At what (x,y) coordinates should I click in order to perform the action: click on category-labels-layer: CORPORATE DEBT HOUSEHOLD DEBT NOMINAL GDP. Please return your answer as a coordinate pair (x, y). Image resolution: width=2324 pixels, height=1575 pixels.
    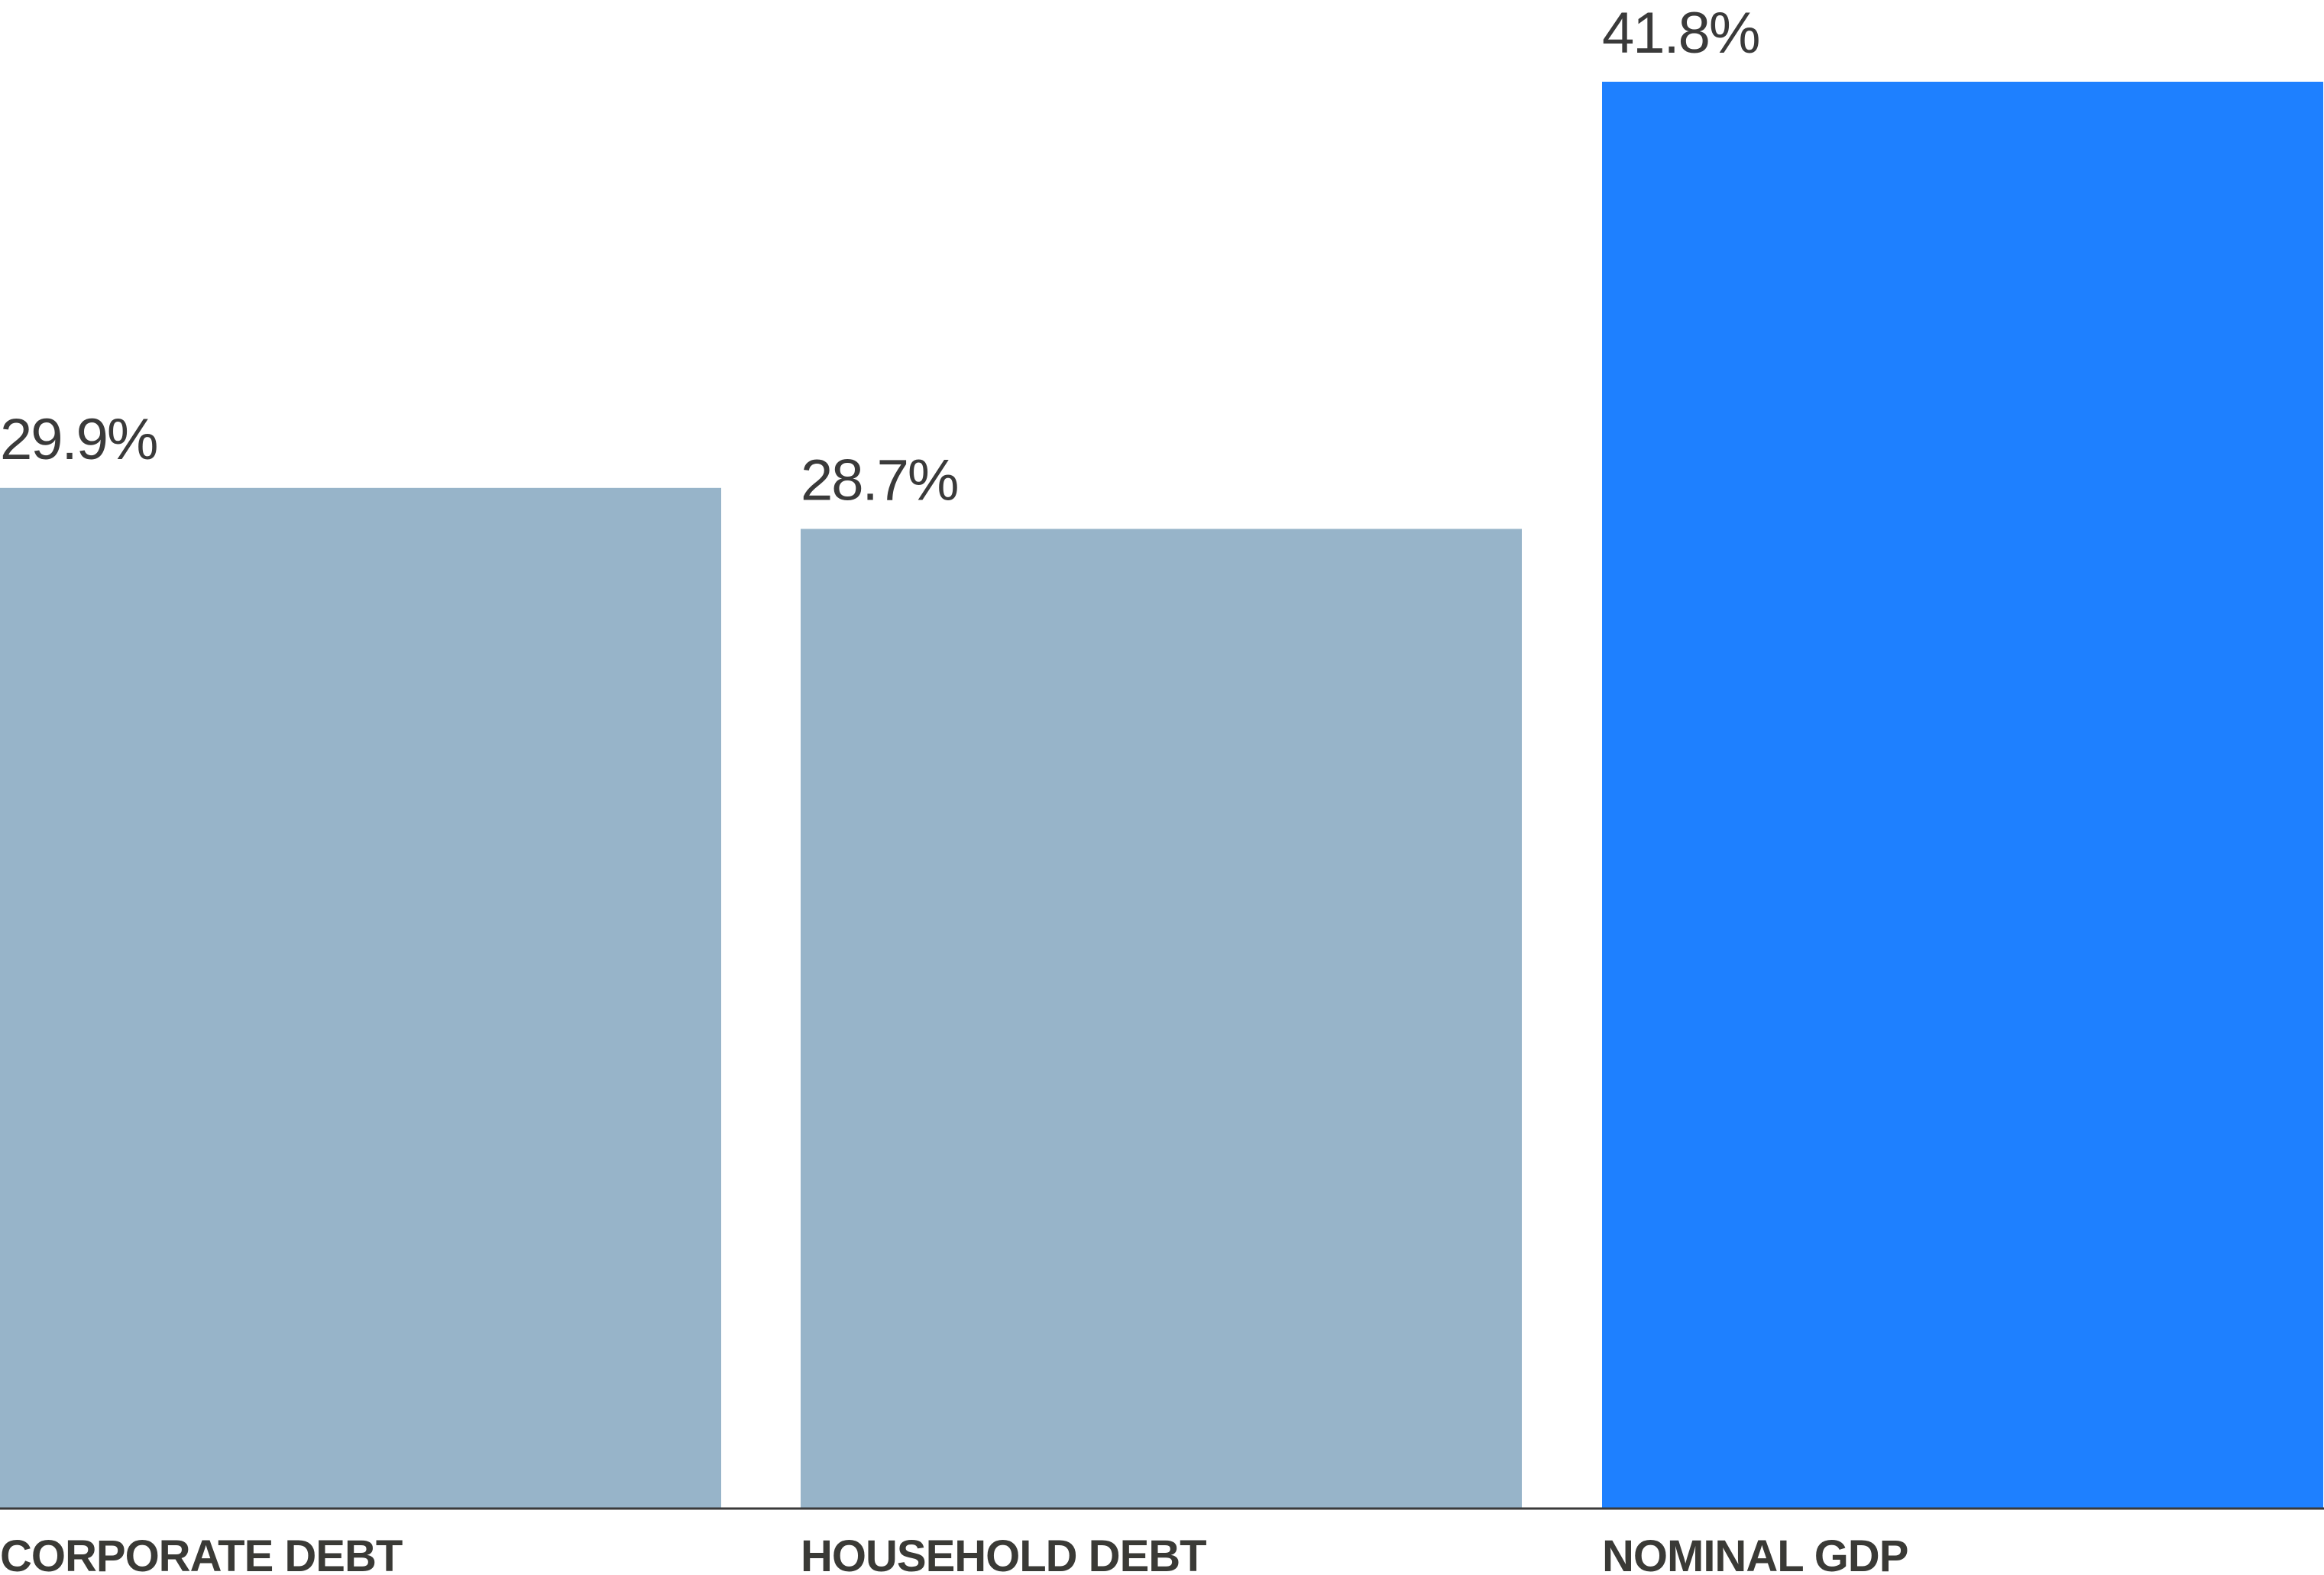
    Looking at the image, I should click on (954, 1553).